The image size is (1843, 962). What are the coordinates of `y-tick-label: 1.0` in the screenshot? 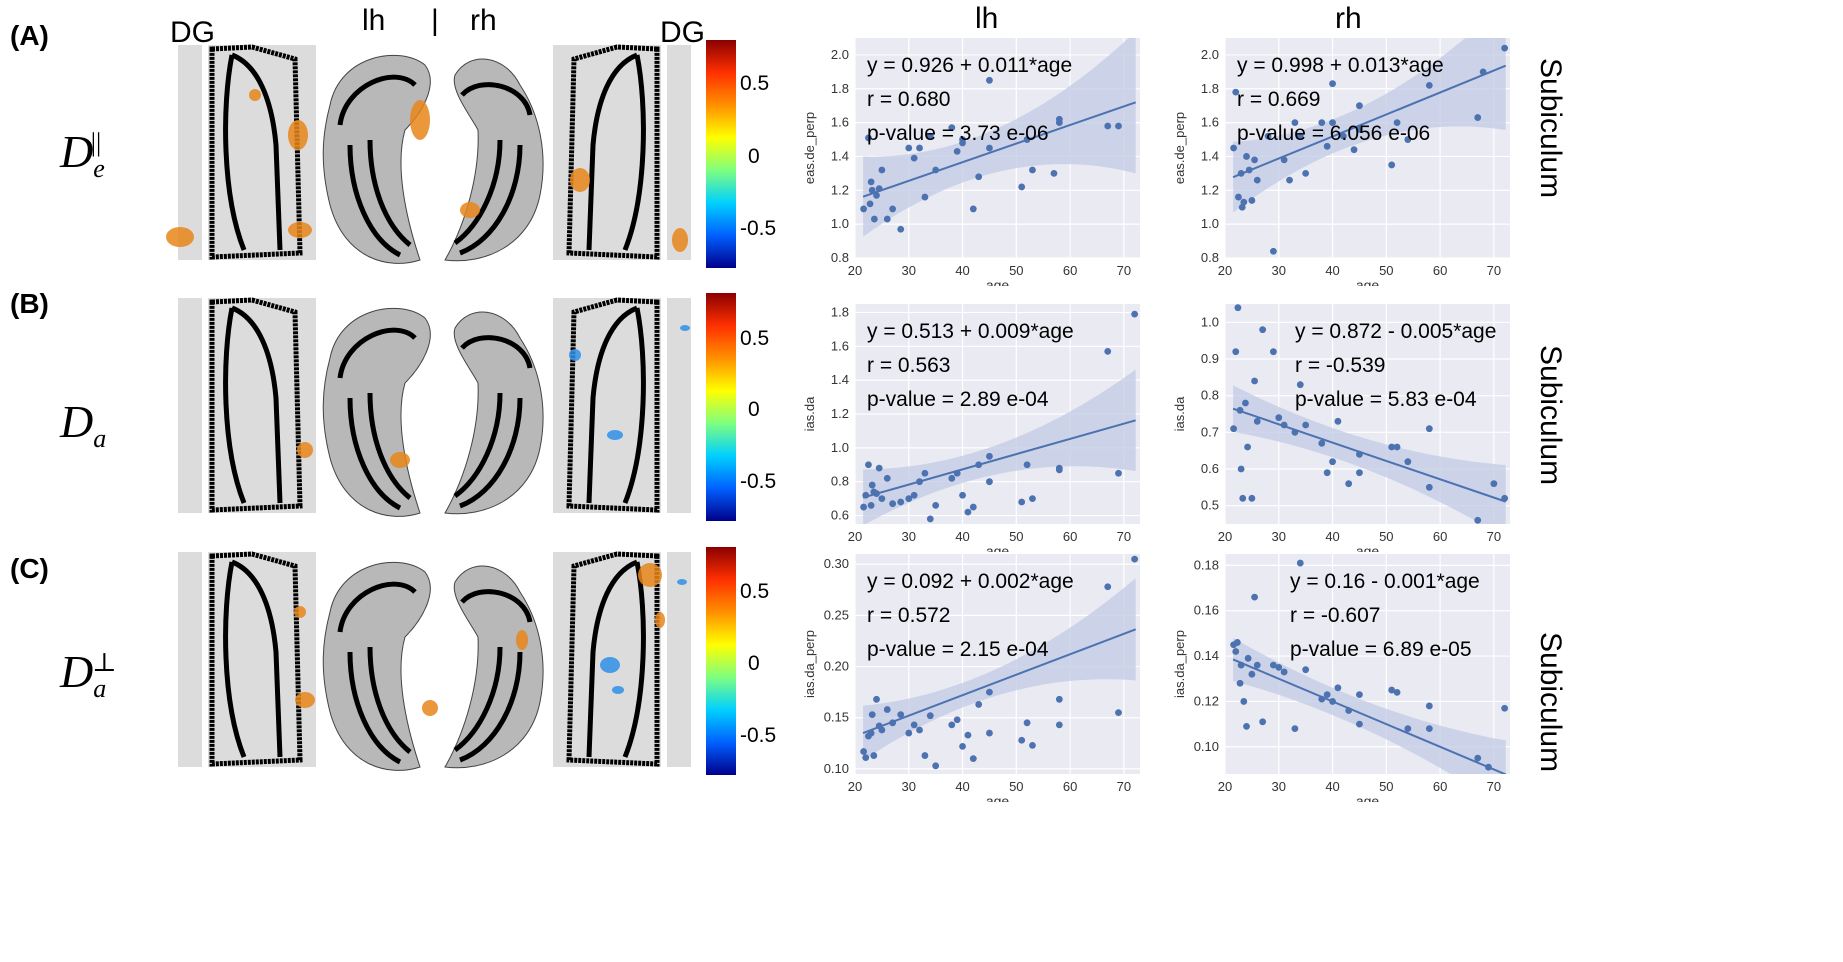 It's located at (1210, 321).